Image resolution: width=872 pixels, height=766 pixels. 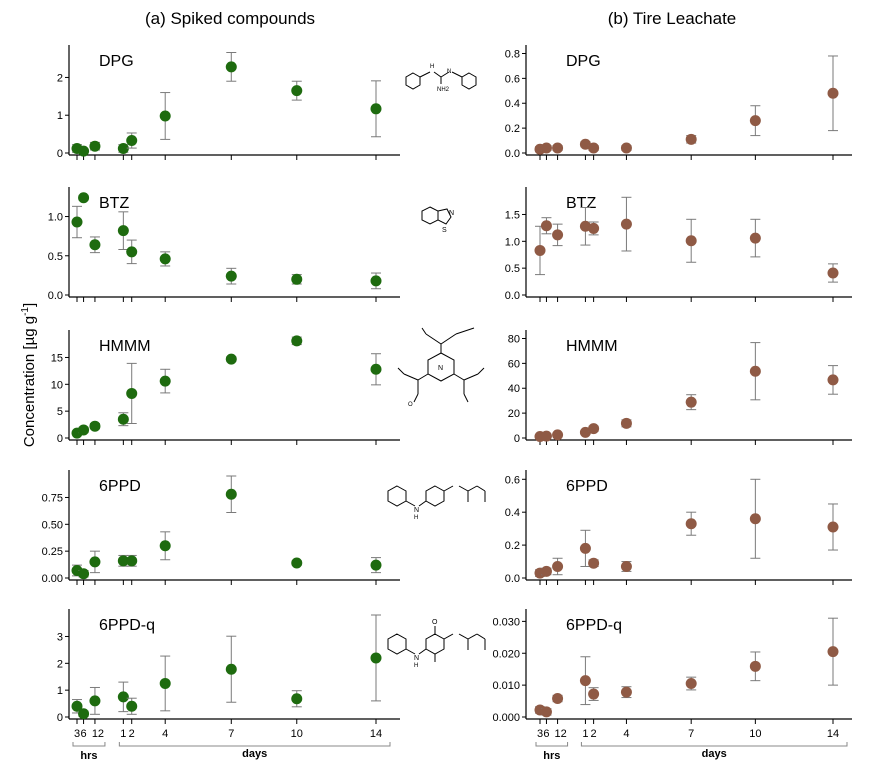 I want to click on y-tick-label: 20, so click(x=514, y=414).